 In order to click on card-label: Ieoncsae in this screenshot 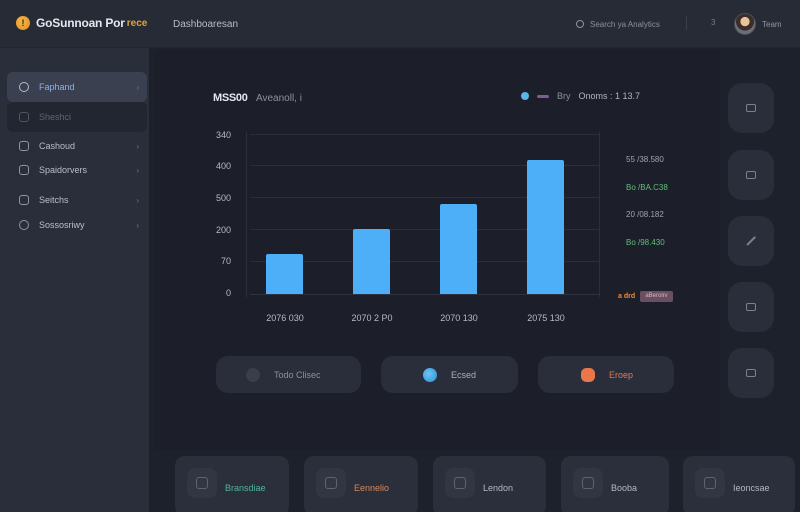, I will do `click(751, 488)`.